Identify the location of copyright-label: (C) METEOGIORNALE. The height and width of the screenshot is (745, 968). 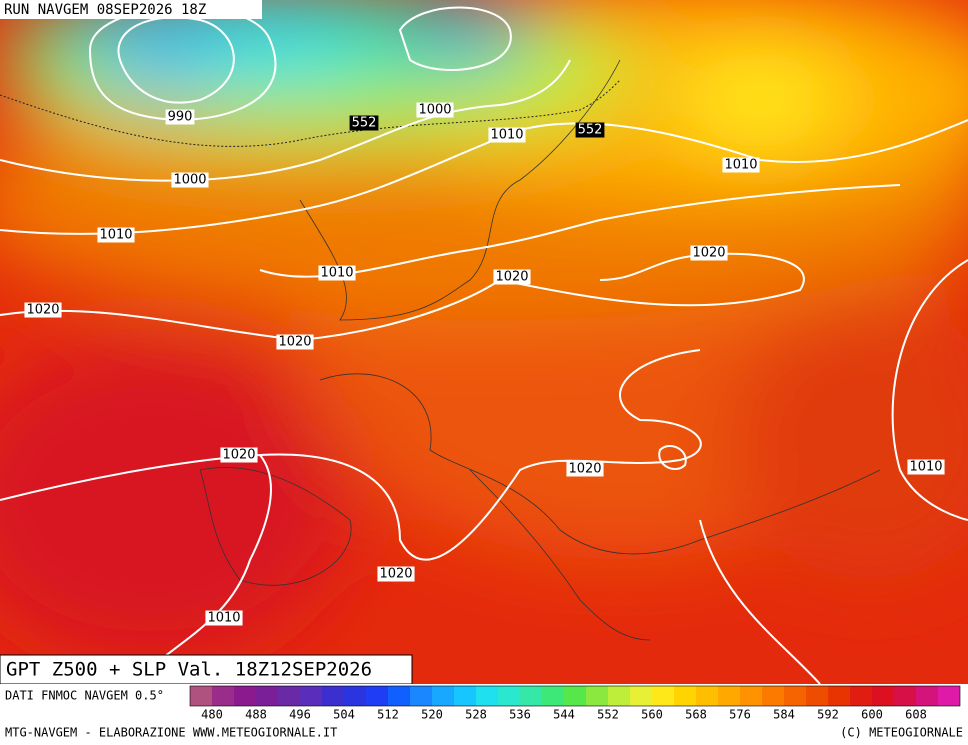
(901, 733).